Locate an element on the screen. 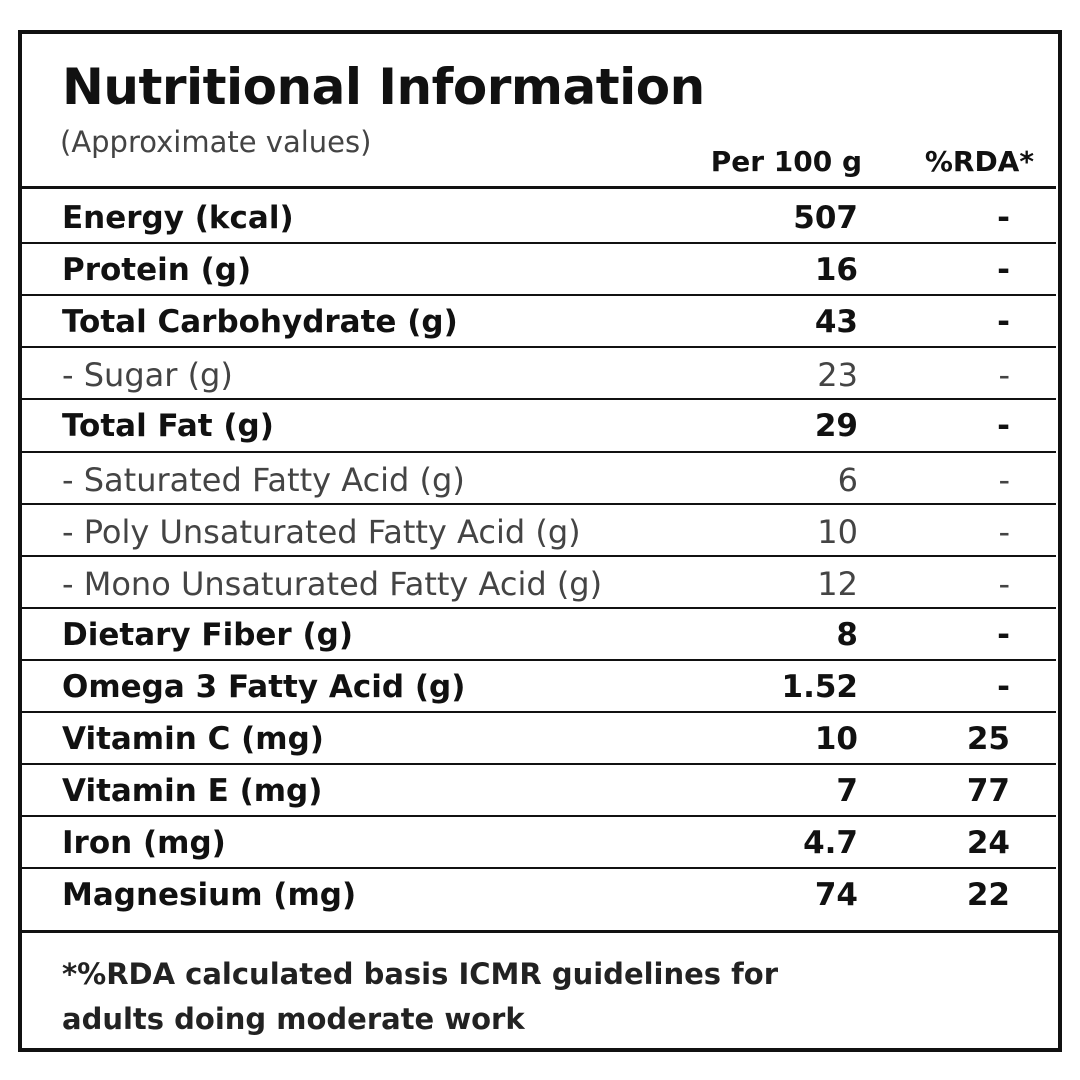 This screenshot has width=1080, height=1080. row-label: - Poly Unsaturated Fatty Acid (g) is located at coordinates (321, 531).